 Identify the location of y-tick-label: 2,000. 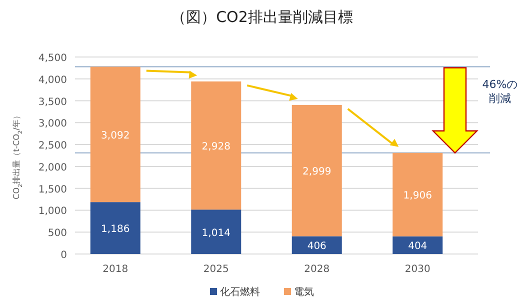
(52, 168).